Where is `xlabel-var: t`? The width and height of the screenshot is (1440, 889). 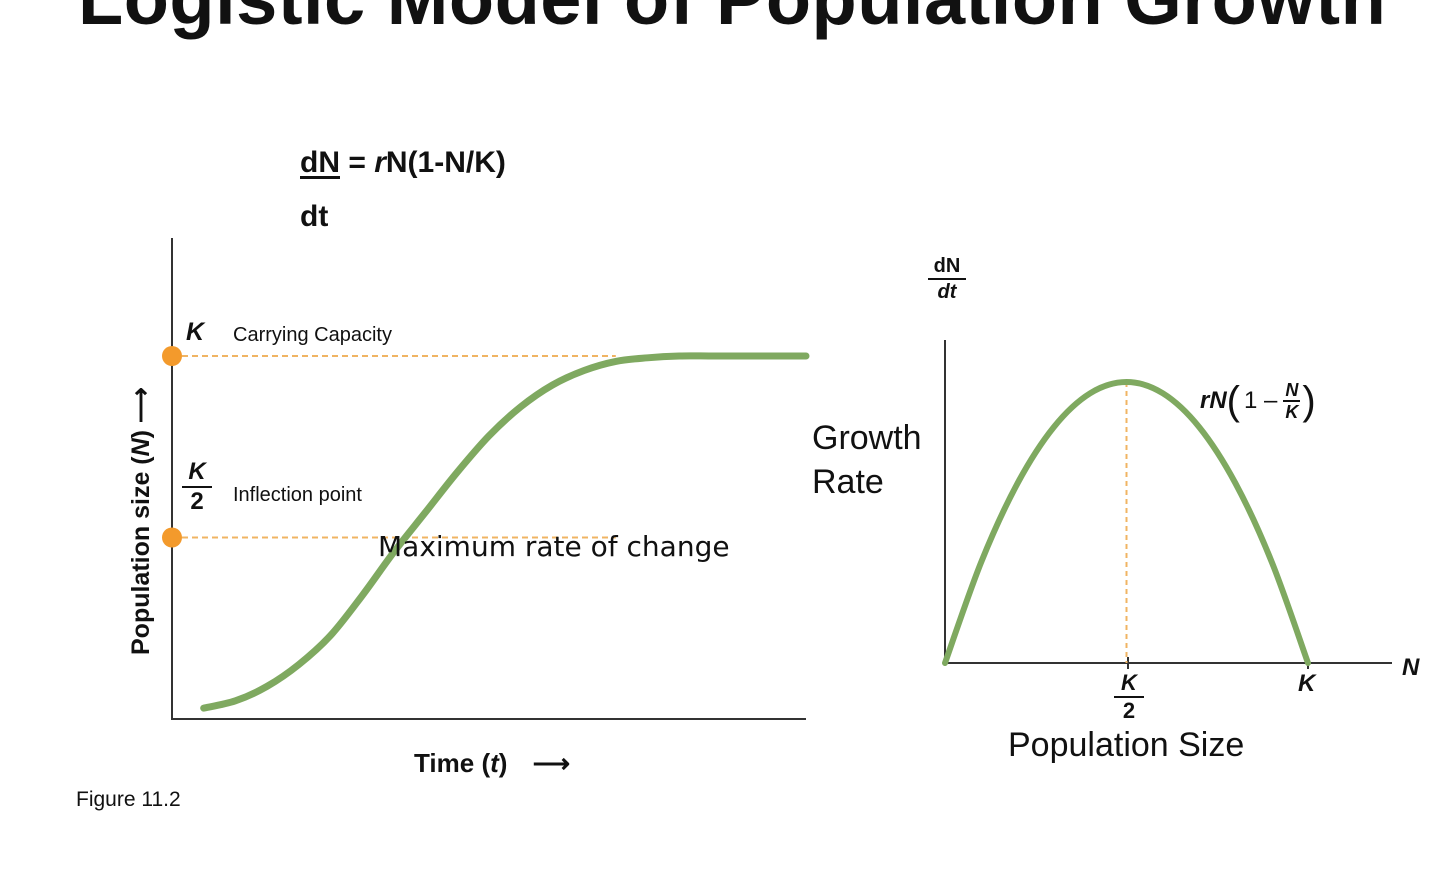
xlabel-var: t is located at coordinates (494, 763).